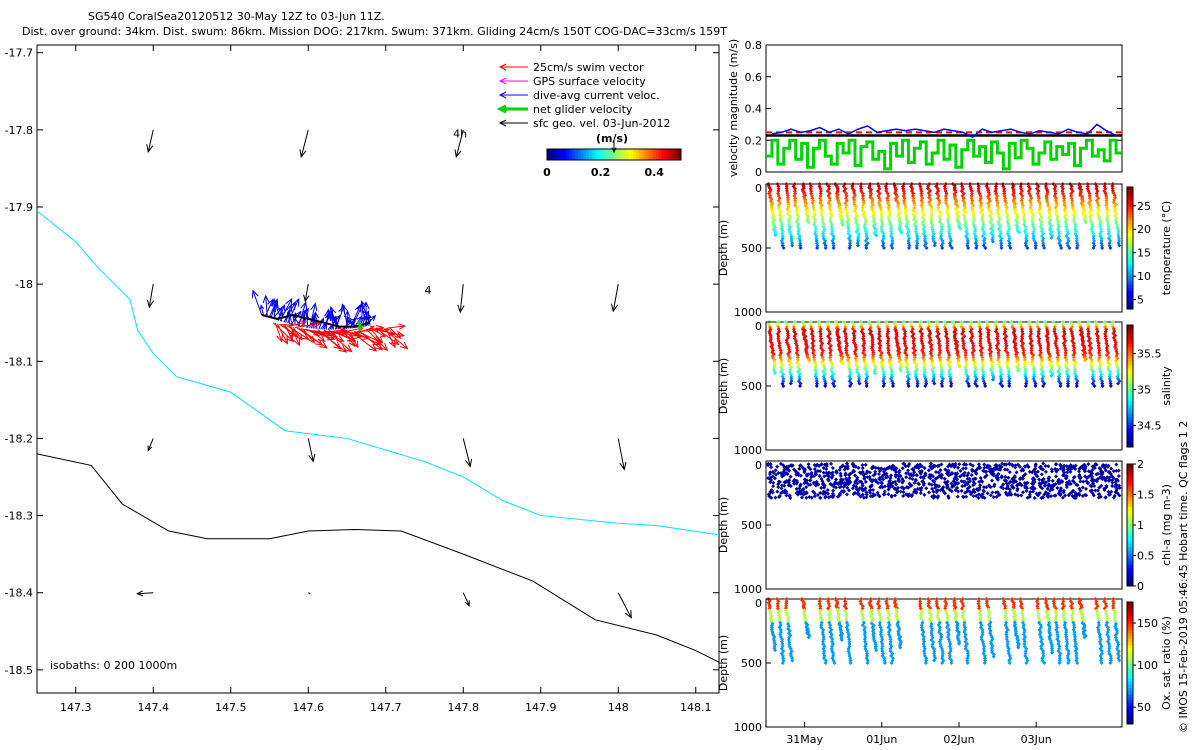 This screenshot has height=750, width=1200. I want to click on colorbar-label: salinity, so click(1166, 386).